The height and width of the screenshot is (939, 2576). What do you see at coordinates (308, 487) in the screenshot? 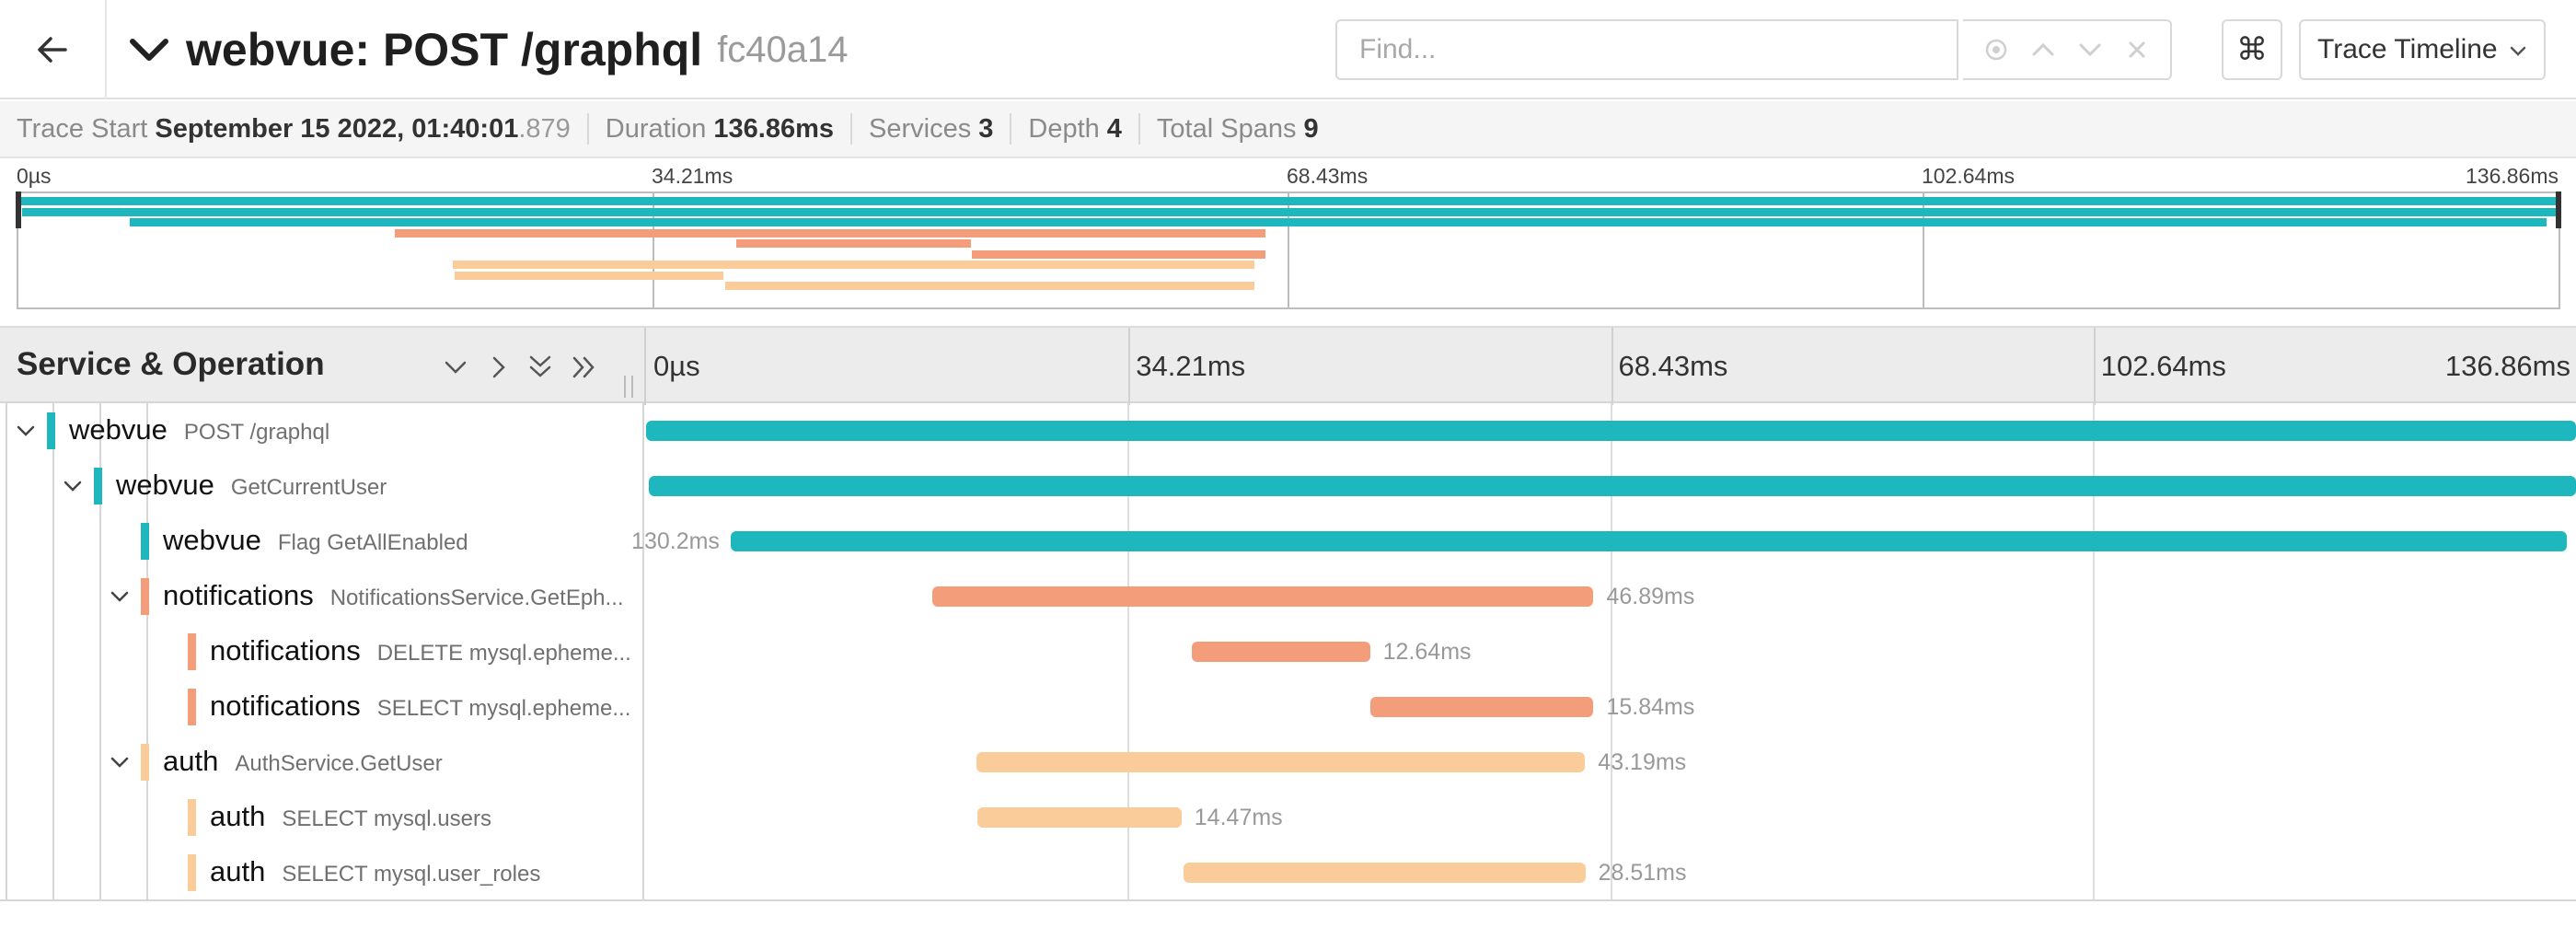
I see `operation-name: GetCurrentUser` at bounding box center [308, 487].